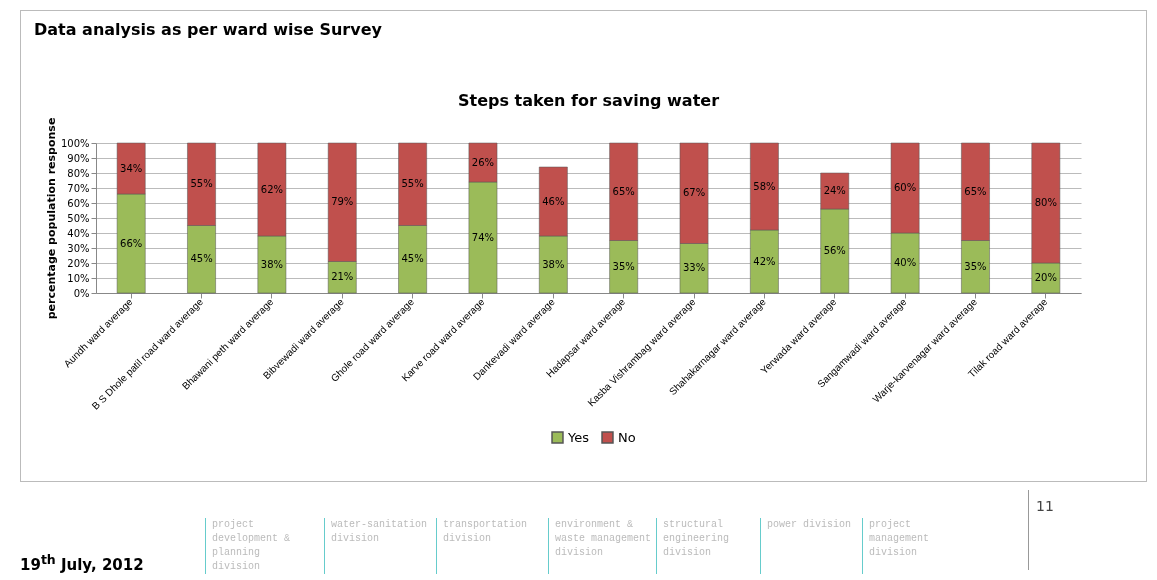 Image resolution: width=1157 pixels, height=580 pixels. I want to click on text: environment & waste management division, so click(601, 546).